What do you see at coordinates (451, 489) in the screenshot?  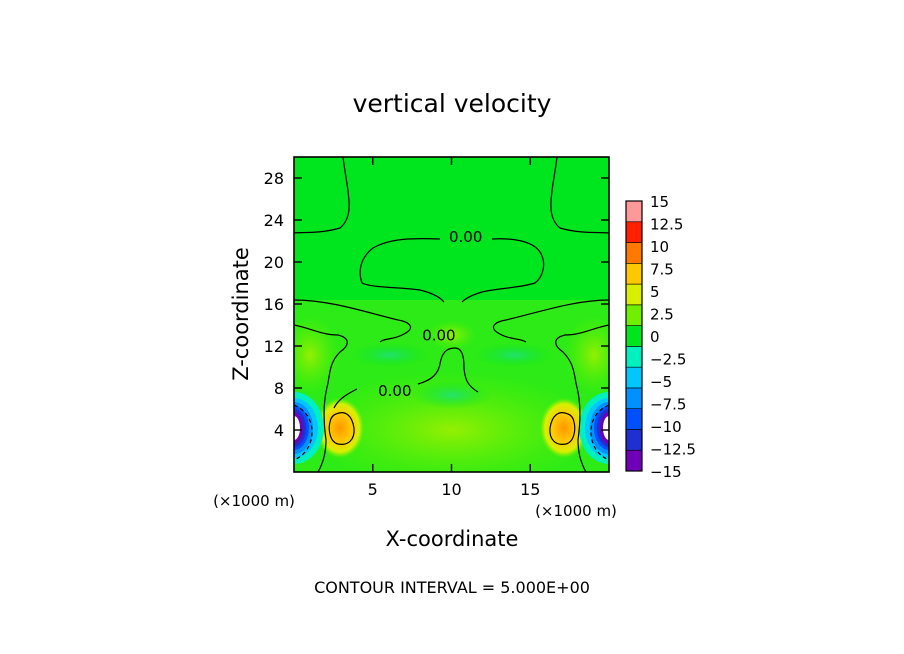 I see `x-tick-label: 10` at bounding box center [451, 489].